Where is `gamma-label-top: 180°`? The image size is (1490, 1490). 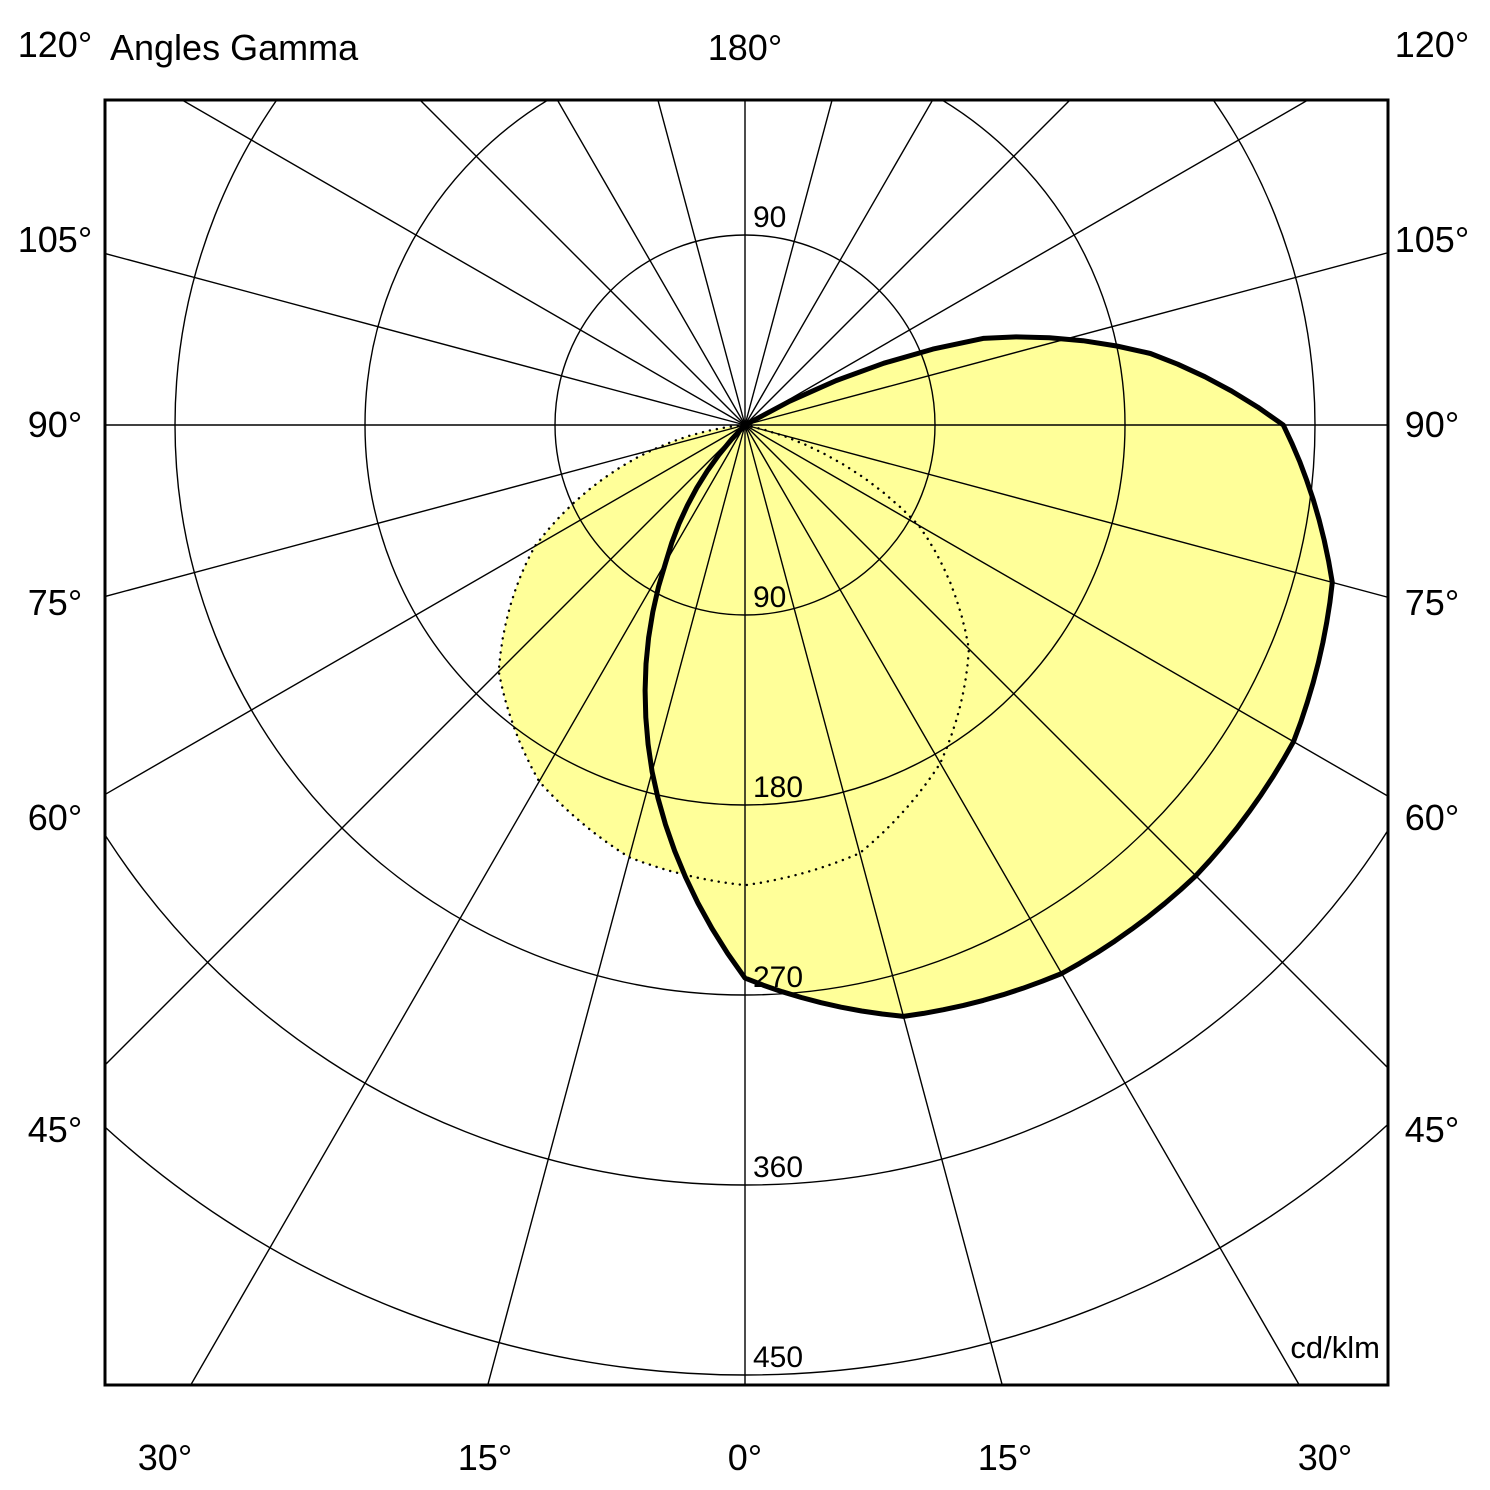 gamma-label-top: 180° is located at coordinates (745, 47).